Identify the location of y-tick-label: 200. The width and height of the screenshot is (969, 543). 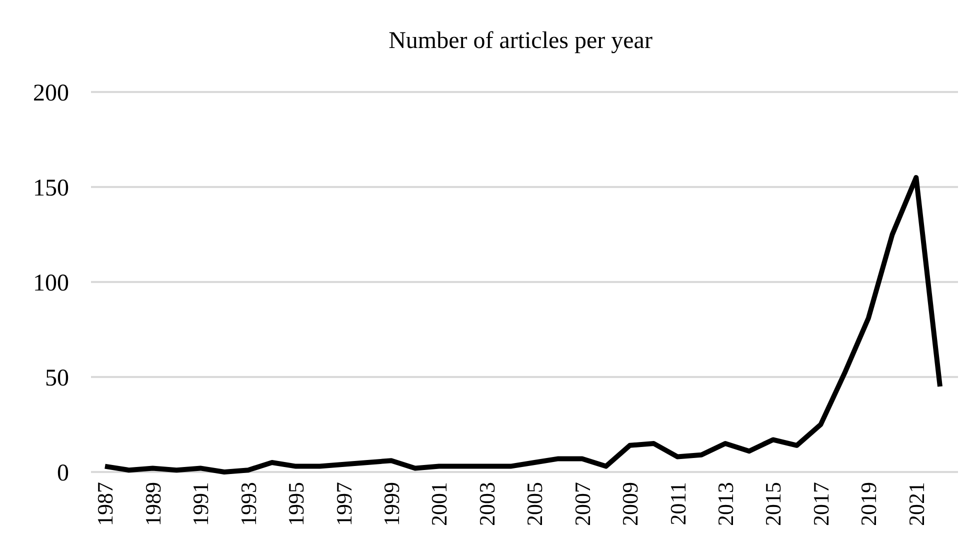
(51, 93).